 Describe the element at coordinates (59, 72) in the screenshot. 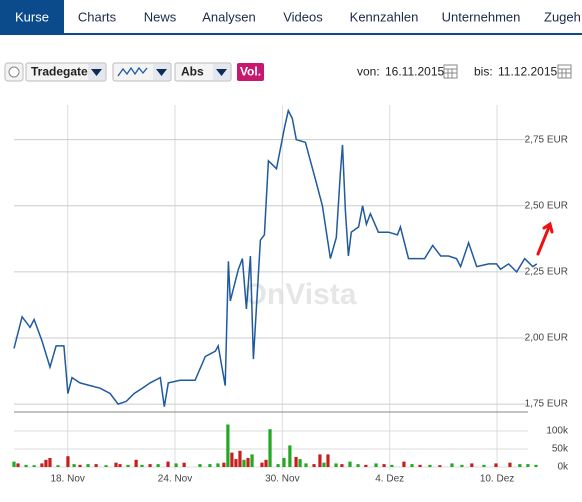

I see `exchange-label: Tradegate` at that location.